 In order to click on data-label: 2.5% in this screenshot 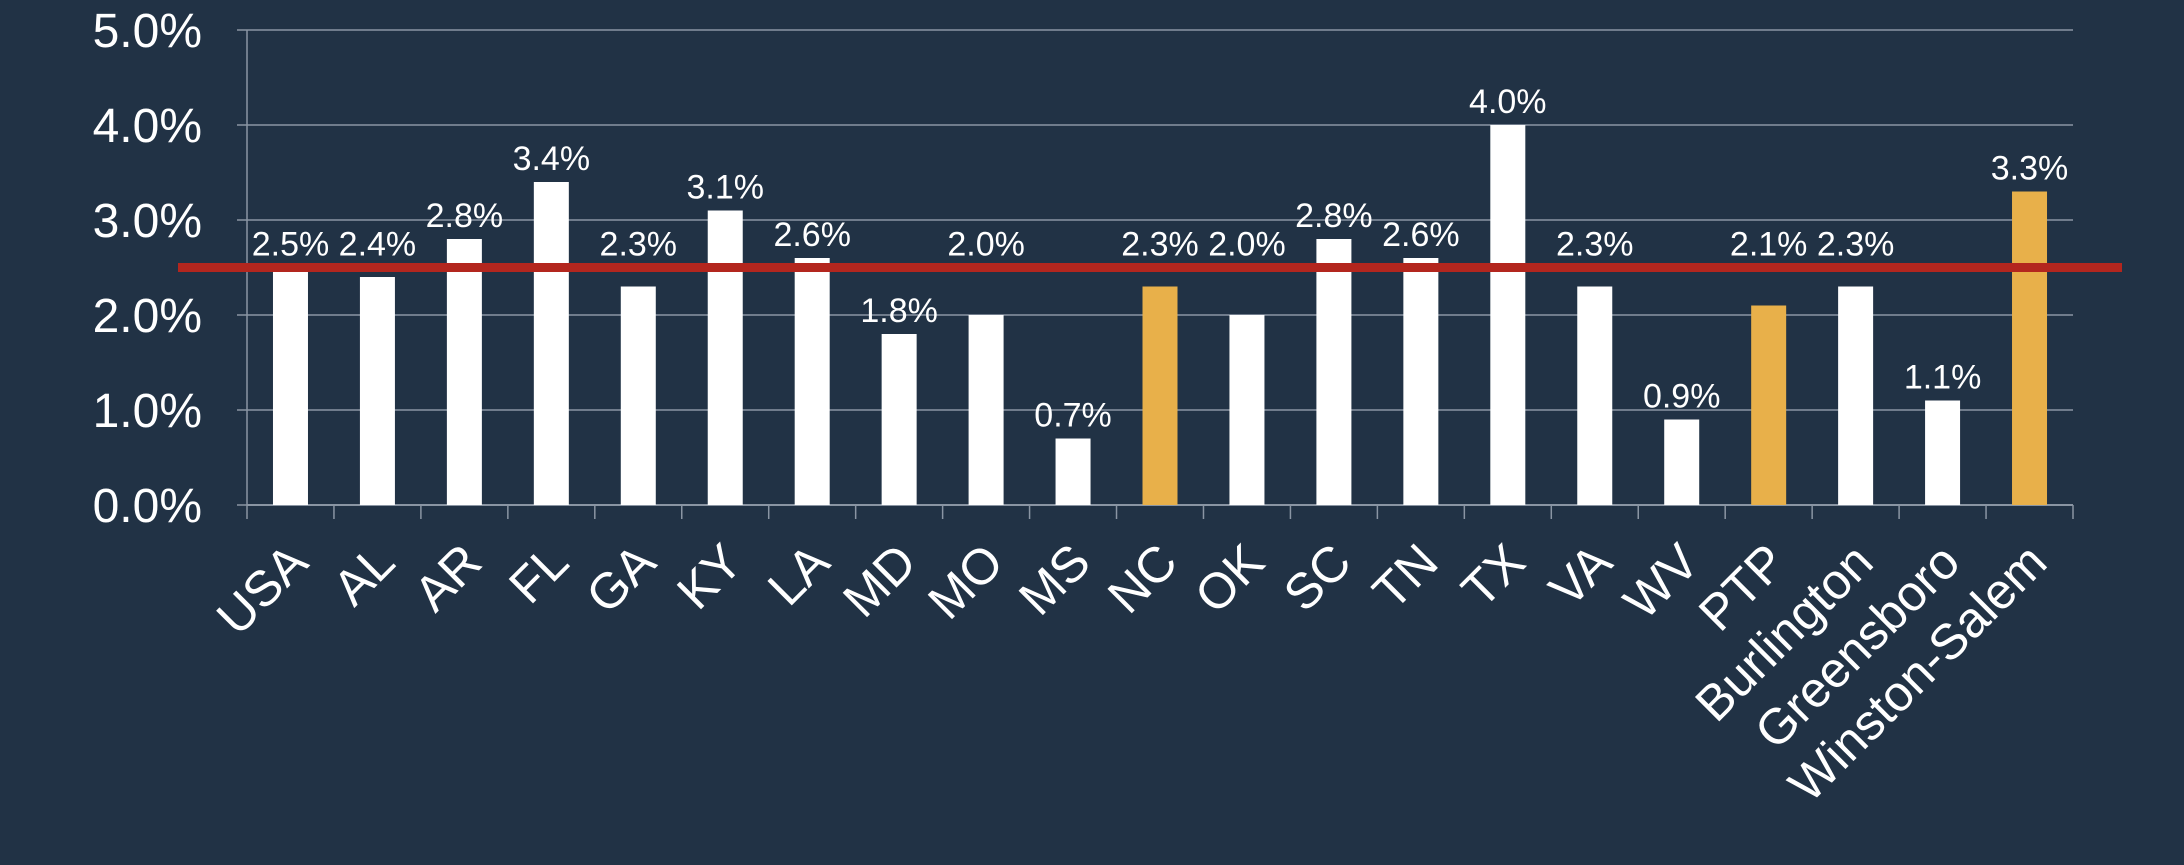, I will do `click(291, 245)`.